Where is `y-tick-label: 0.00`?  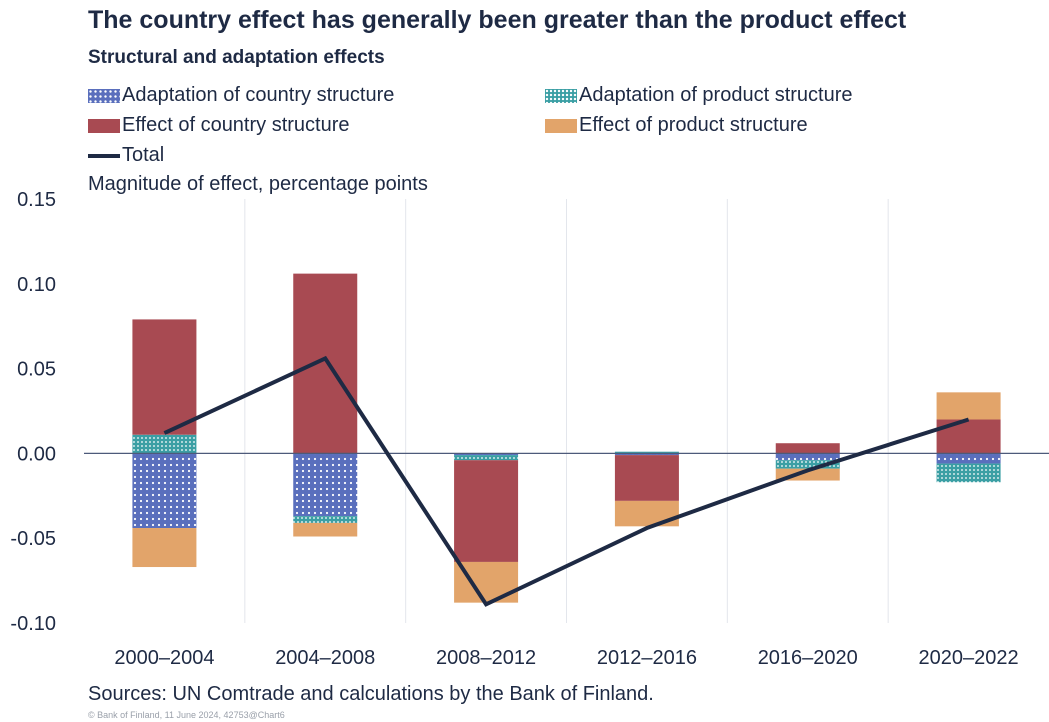 y-tick-label: 0.00 is located at coordinates (36, 454).